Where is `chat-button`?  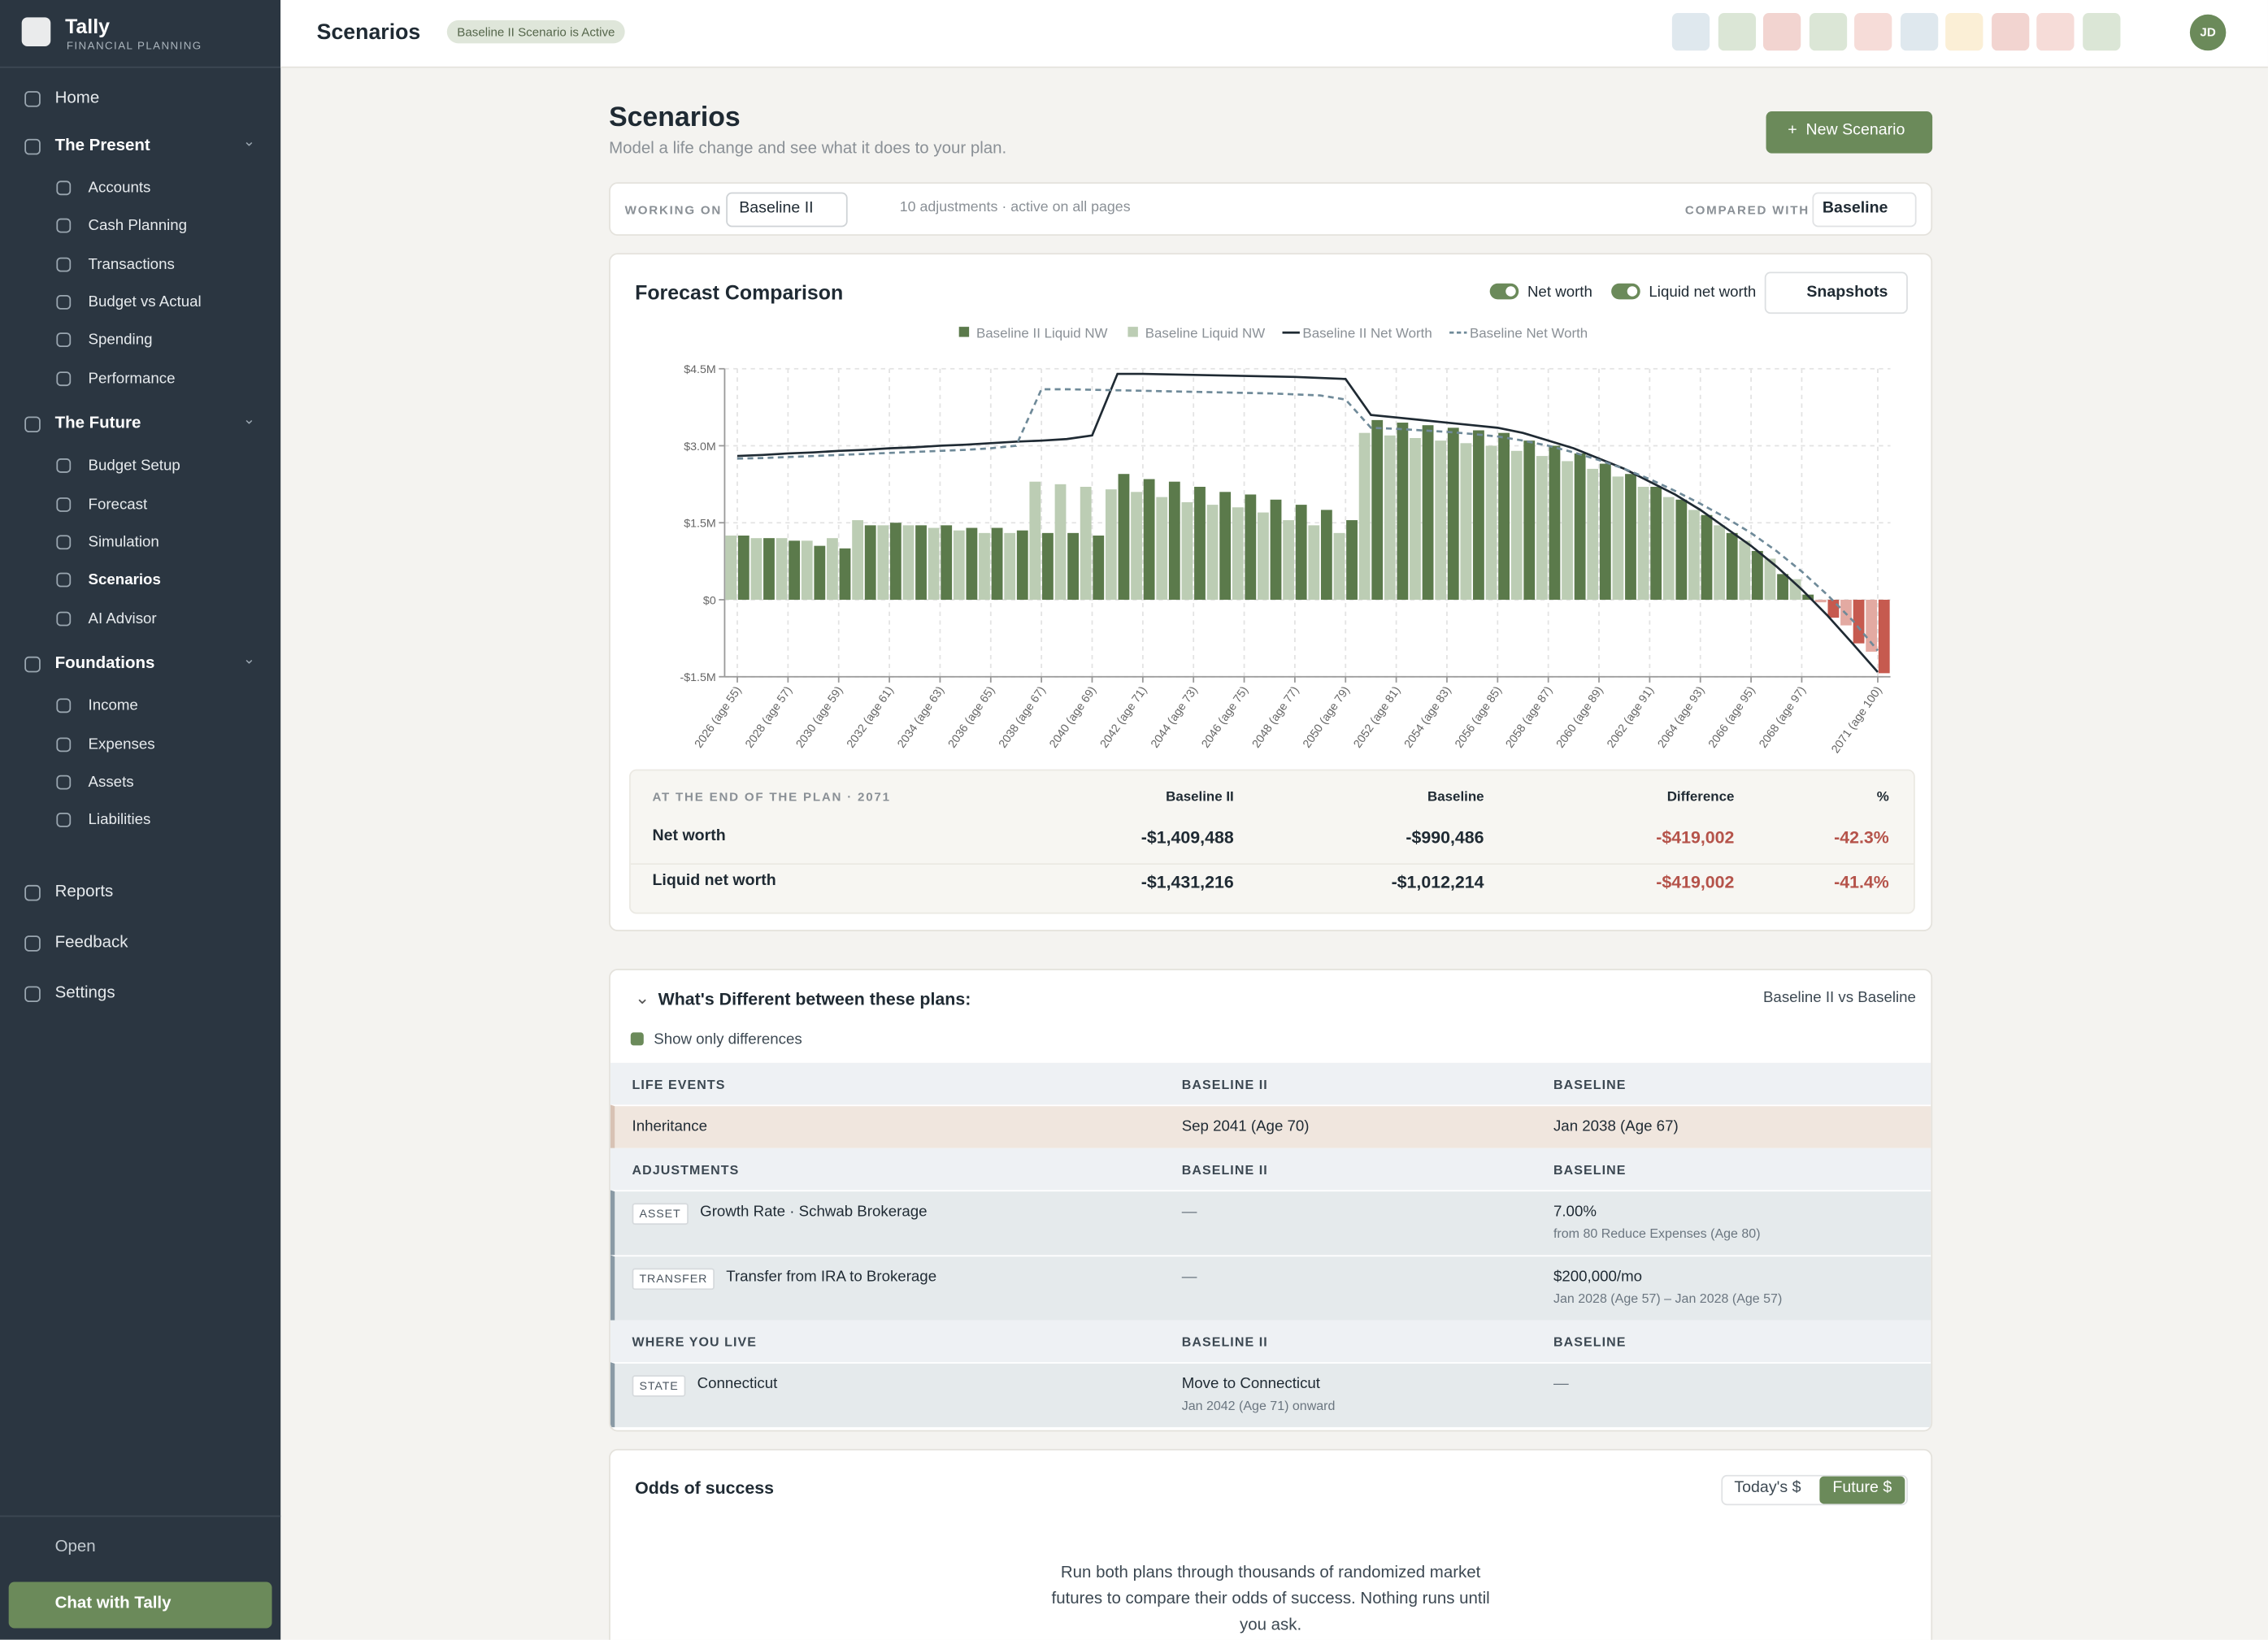
chat-button is located at coordinates (140, 1605).